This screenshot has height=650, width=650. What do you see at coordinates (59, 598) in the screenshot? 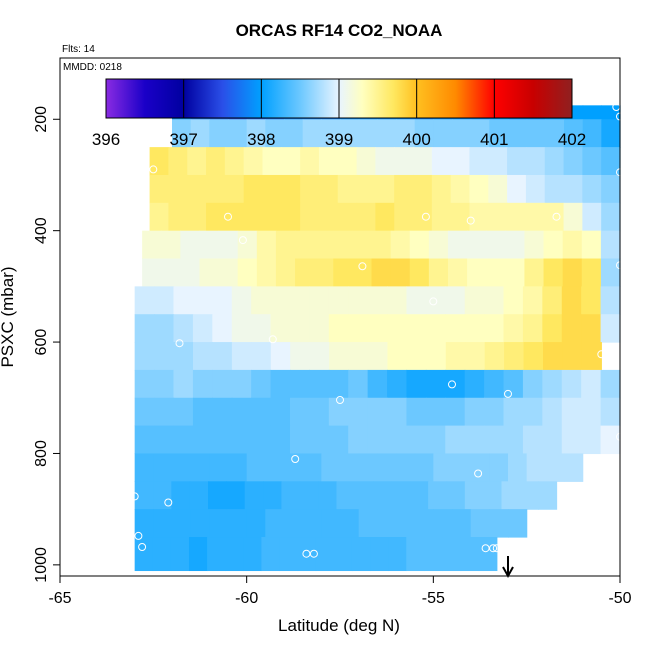
I see `x-tick-label: -65` at bounding box center [59, 598].